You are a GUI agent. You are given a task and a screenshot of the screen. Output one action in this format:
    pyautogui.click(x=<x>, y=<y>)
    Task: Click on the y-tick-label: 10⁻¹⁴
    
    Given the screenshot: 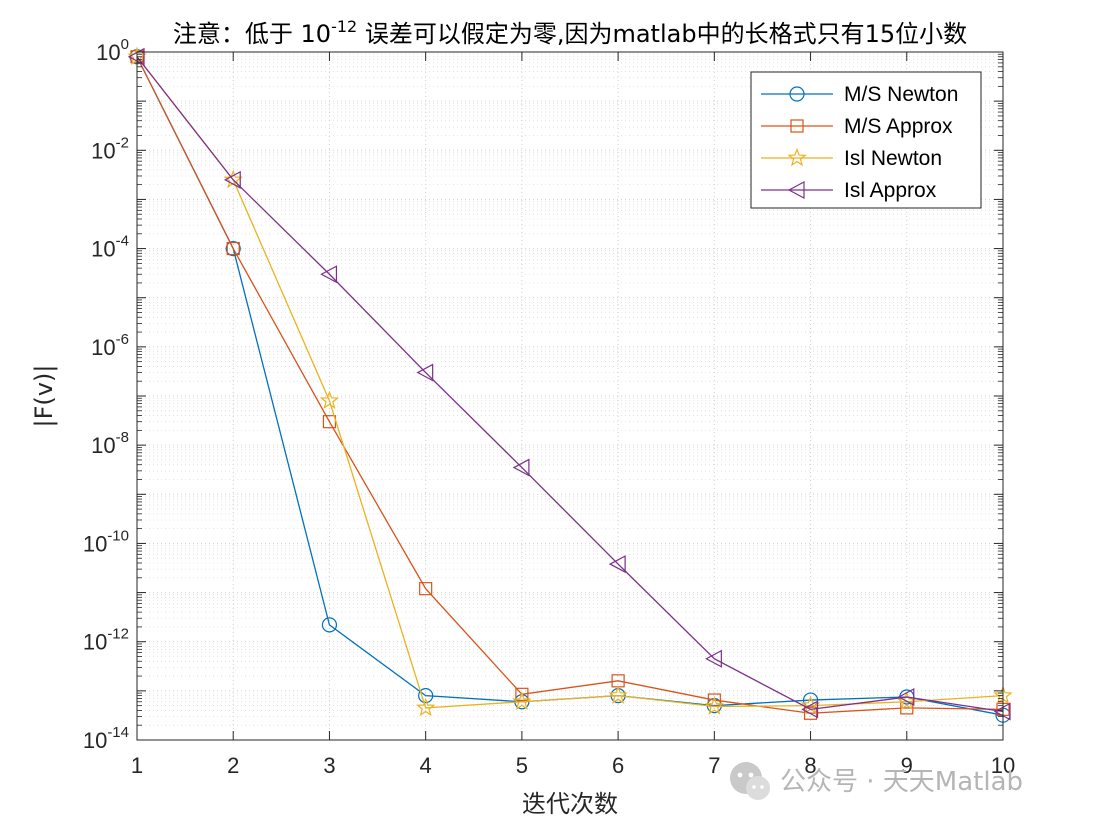 What is the action you would take?
    pyautogui.click(x=106, y=738)
    